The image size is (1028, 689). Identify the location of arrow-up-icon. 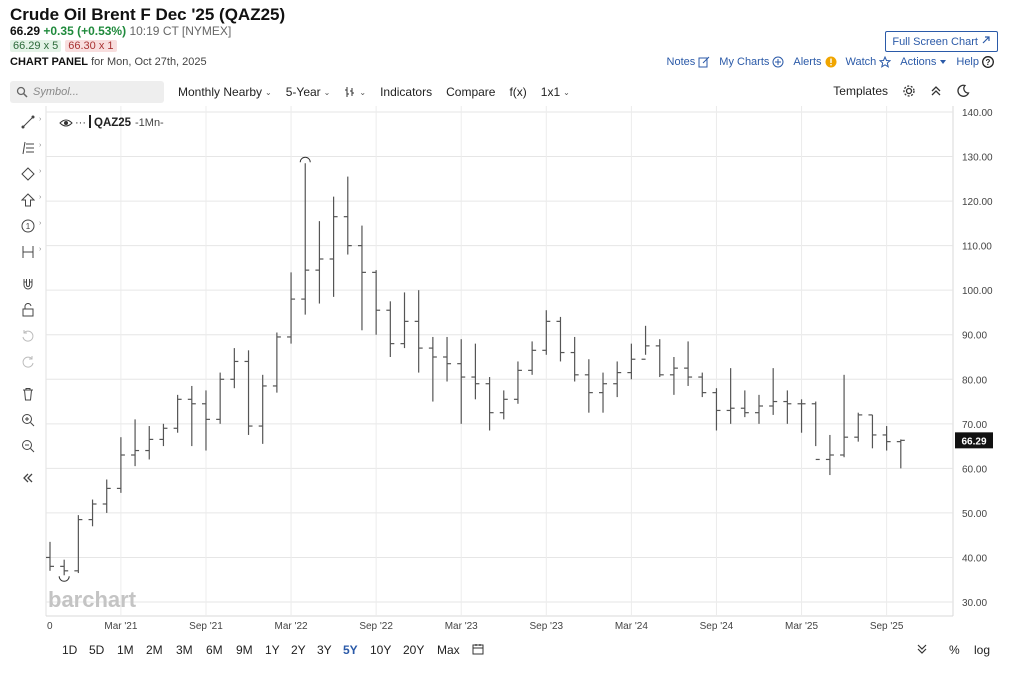
(28, 200).